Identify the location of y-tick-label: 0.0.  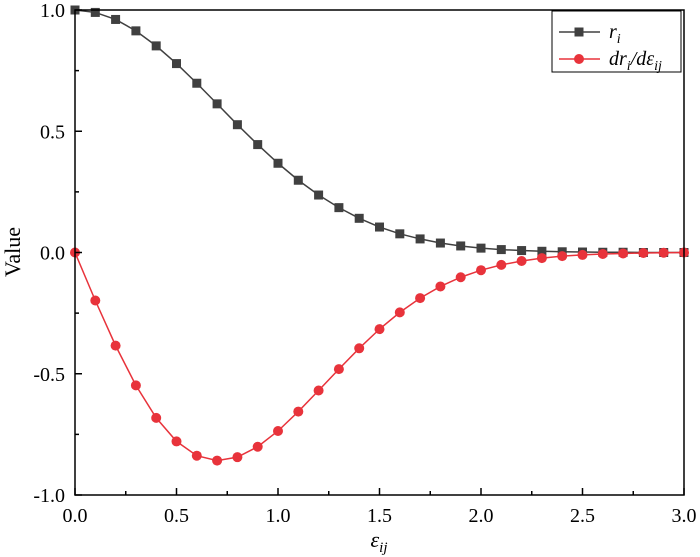
(52, 254).